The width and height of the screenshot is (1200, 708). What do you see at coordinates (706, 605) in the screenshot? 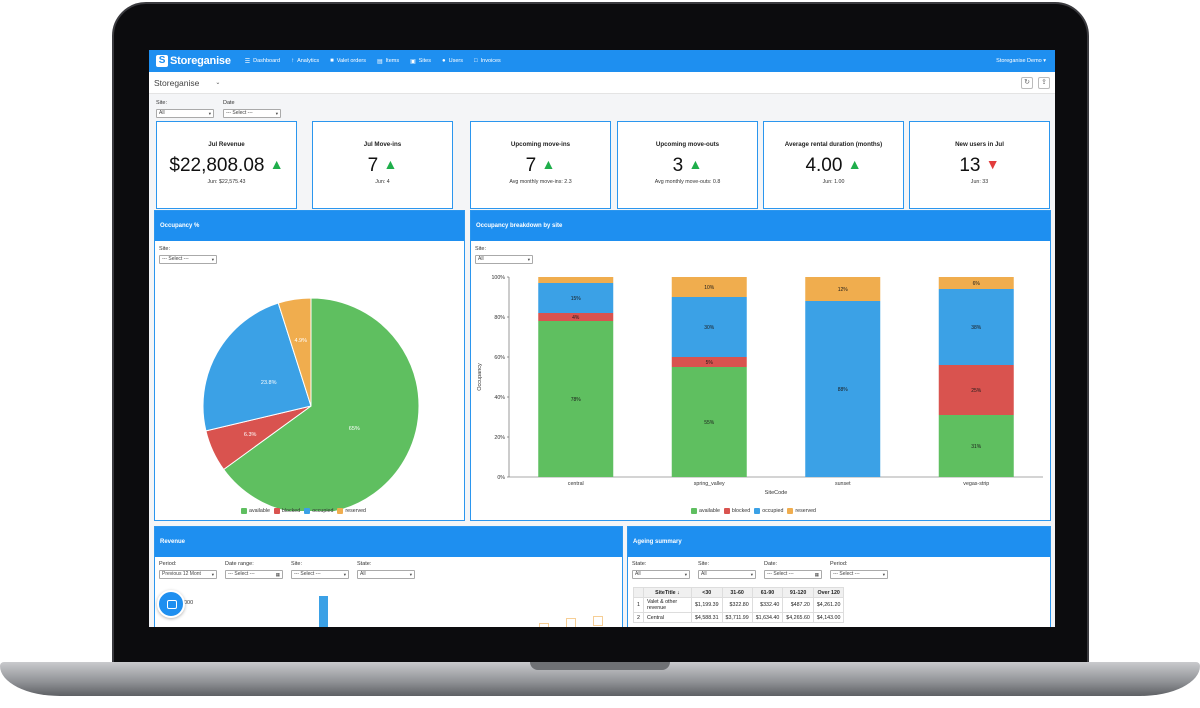
I see `amount-cell: $1,199.39` at bounding box center [706, 605].